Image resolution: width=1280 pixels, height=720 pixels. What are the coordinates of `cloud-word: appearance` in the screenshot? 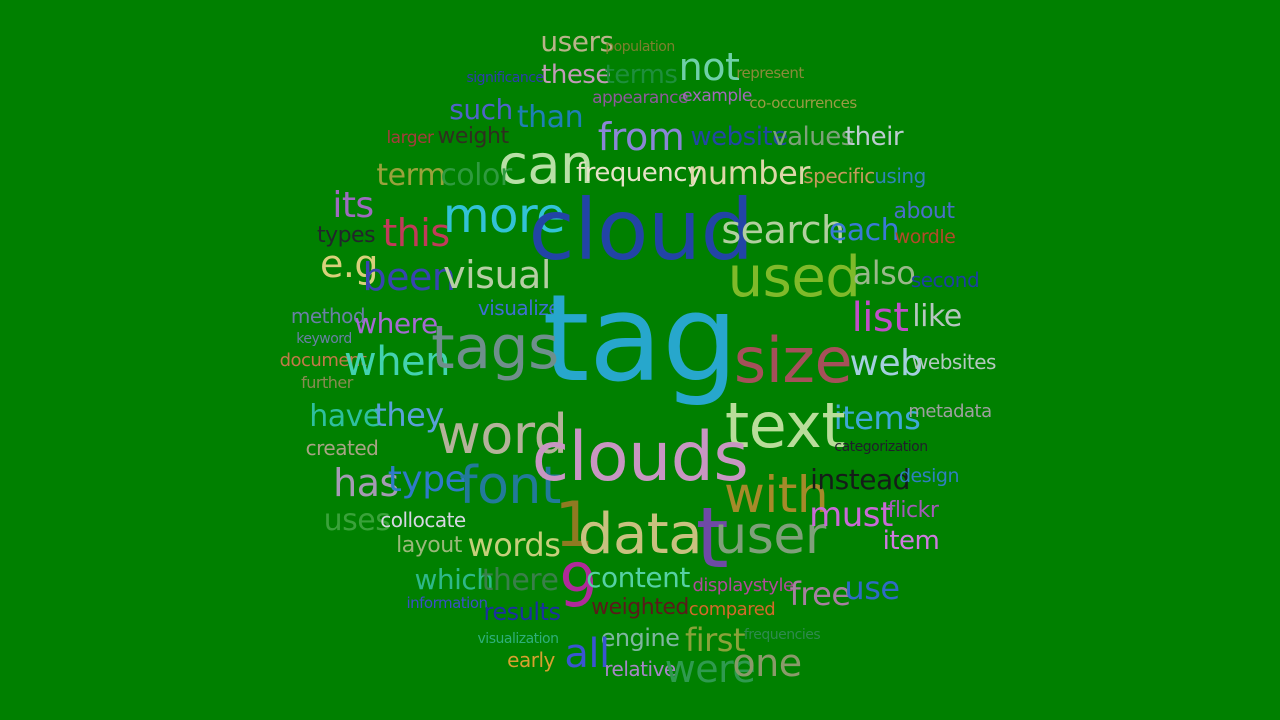 It's located at (640, 98).